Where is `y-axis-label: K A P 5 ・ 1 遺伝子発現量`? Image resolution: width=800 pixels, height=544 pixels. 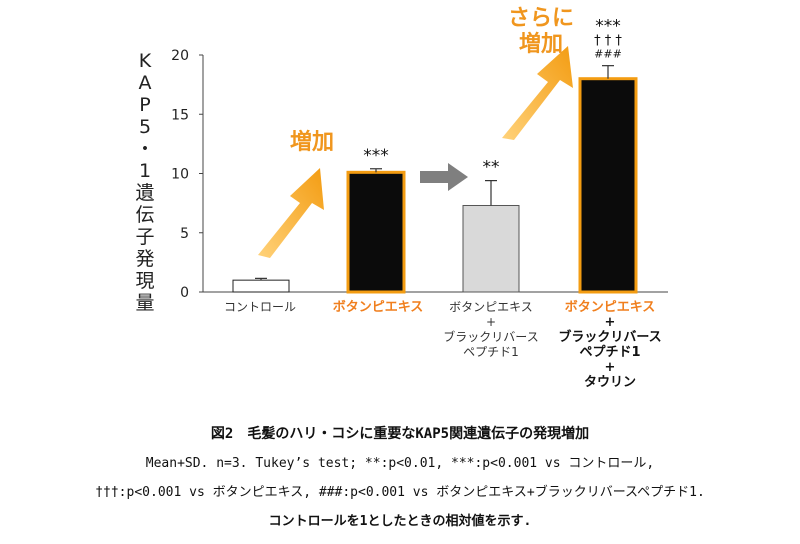
y-axis-label: K A P 5 ・ 1 遺伝子発現量 is located at coordinates (145, 182).